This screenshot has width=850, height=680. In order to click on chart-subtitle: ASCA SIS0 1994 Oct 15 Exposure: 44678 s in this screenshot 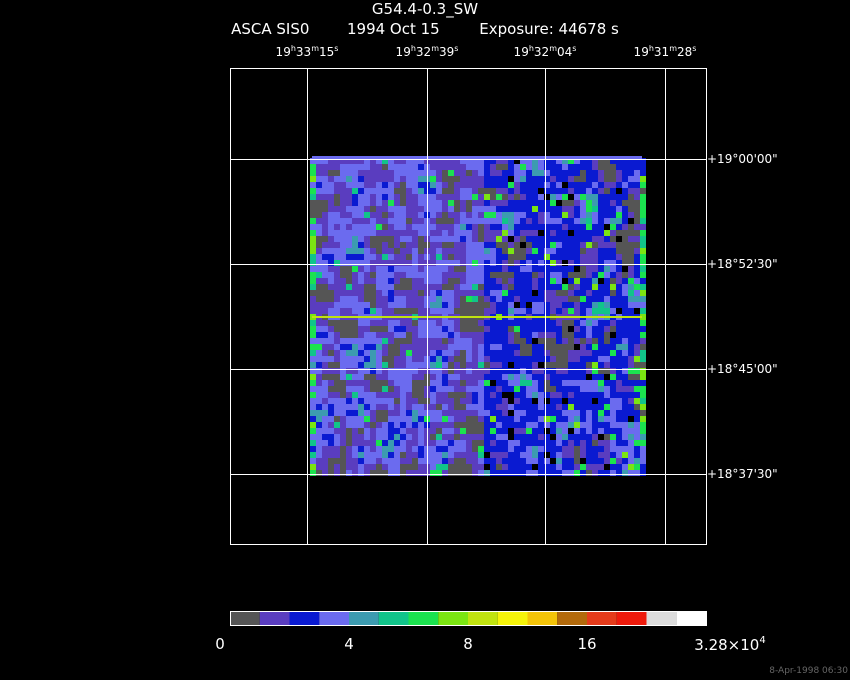, I will do `click(425, 29)`.